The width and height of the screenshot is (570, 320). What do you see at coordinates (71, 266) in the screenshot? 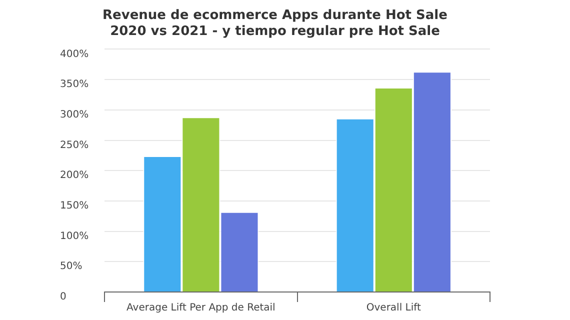
I see `y-tick-label: 50%` at bounding box center [71, 266].